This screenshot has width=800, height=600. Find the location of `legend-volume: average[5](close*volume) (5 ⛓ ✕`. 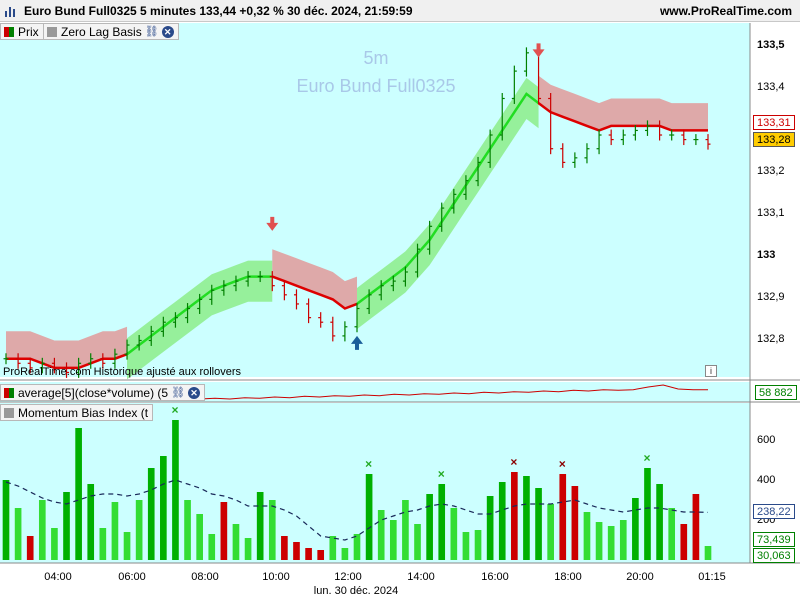

legend-volume: average[5](close*volume) (5 ⛓ ✕ is located at coordinates (103, 392).